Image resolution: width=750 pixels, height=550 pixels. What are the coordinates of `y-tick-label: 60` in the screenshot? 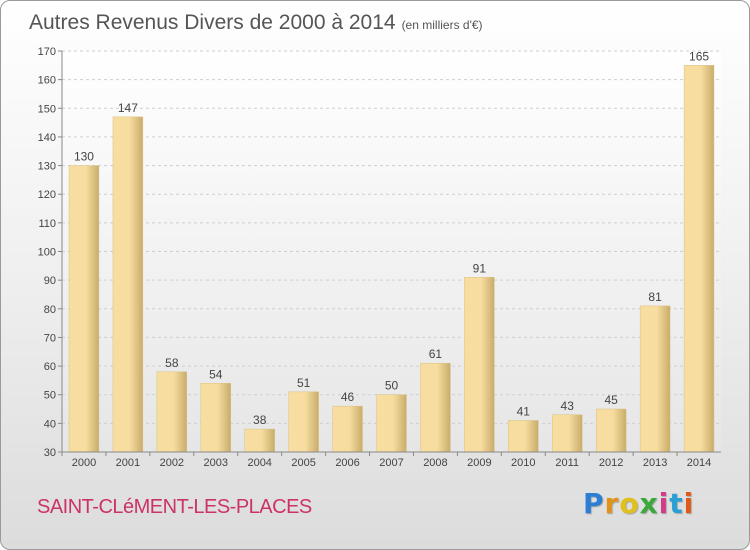 It's located at (50, 367).